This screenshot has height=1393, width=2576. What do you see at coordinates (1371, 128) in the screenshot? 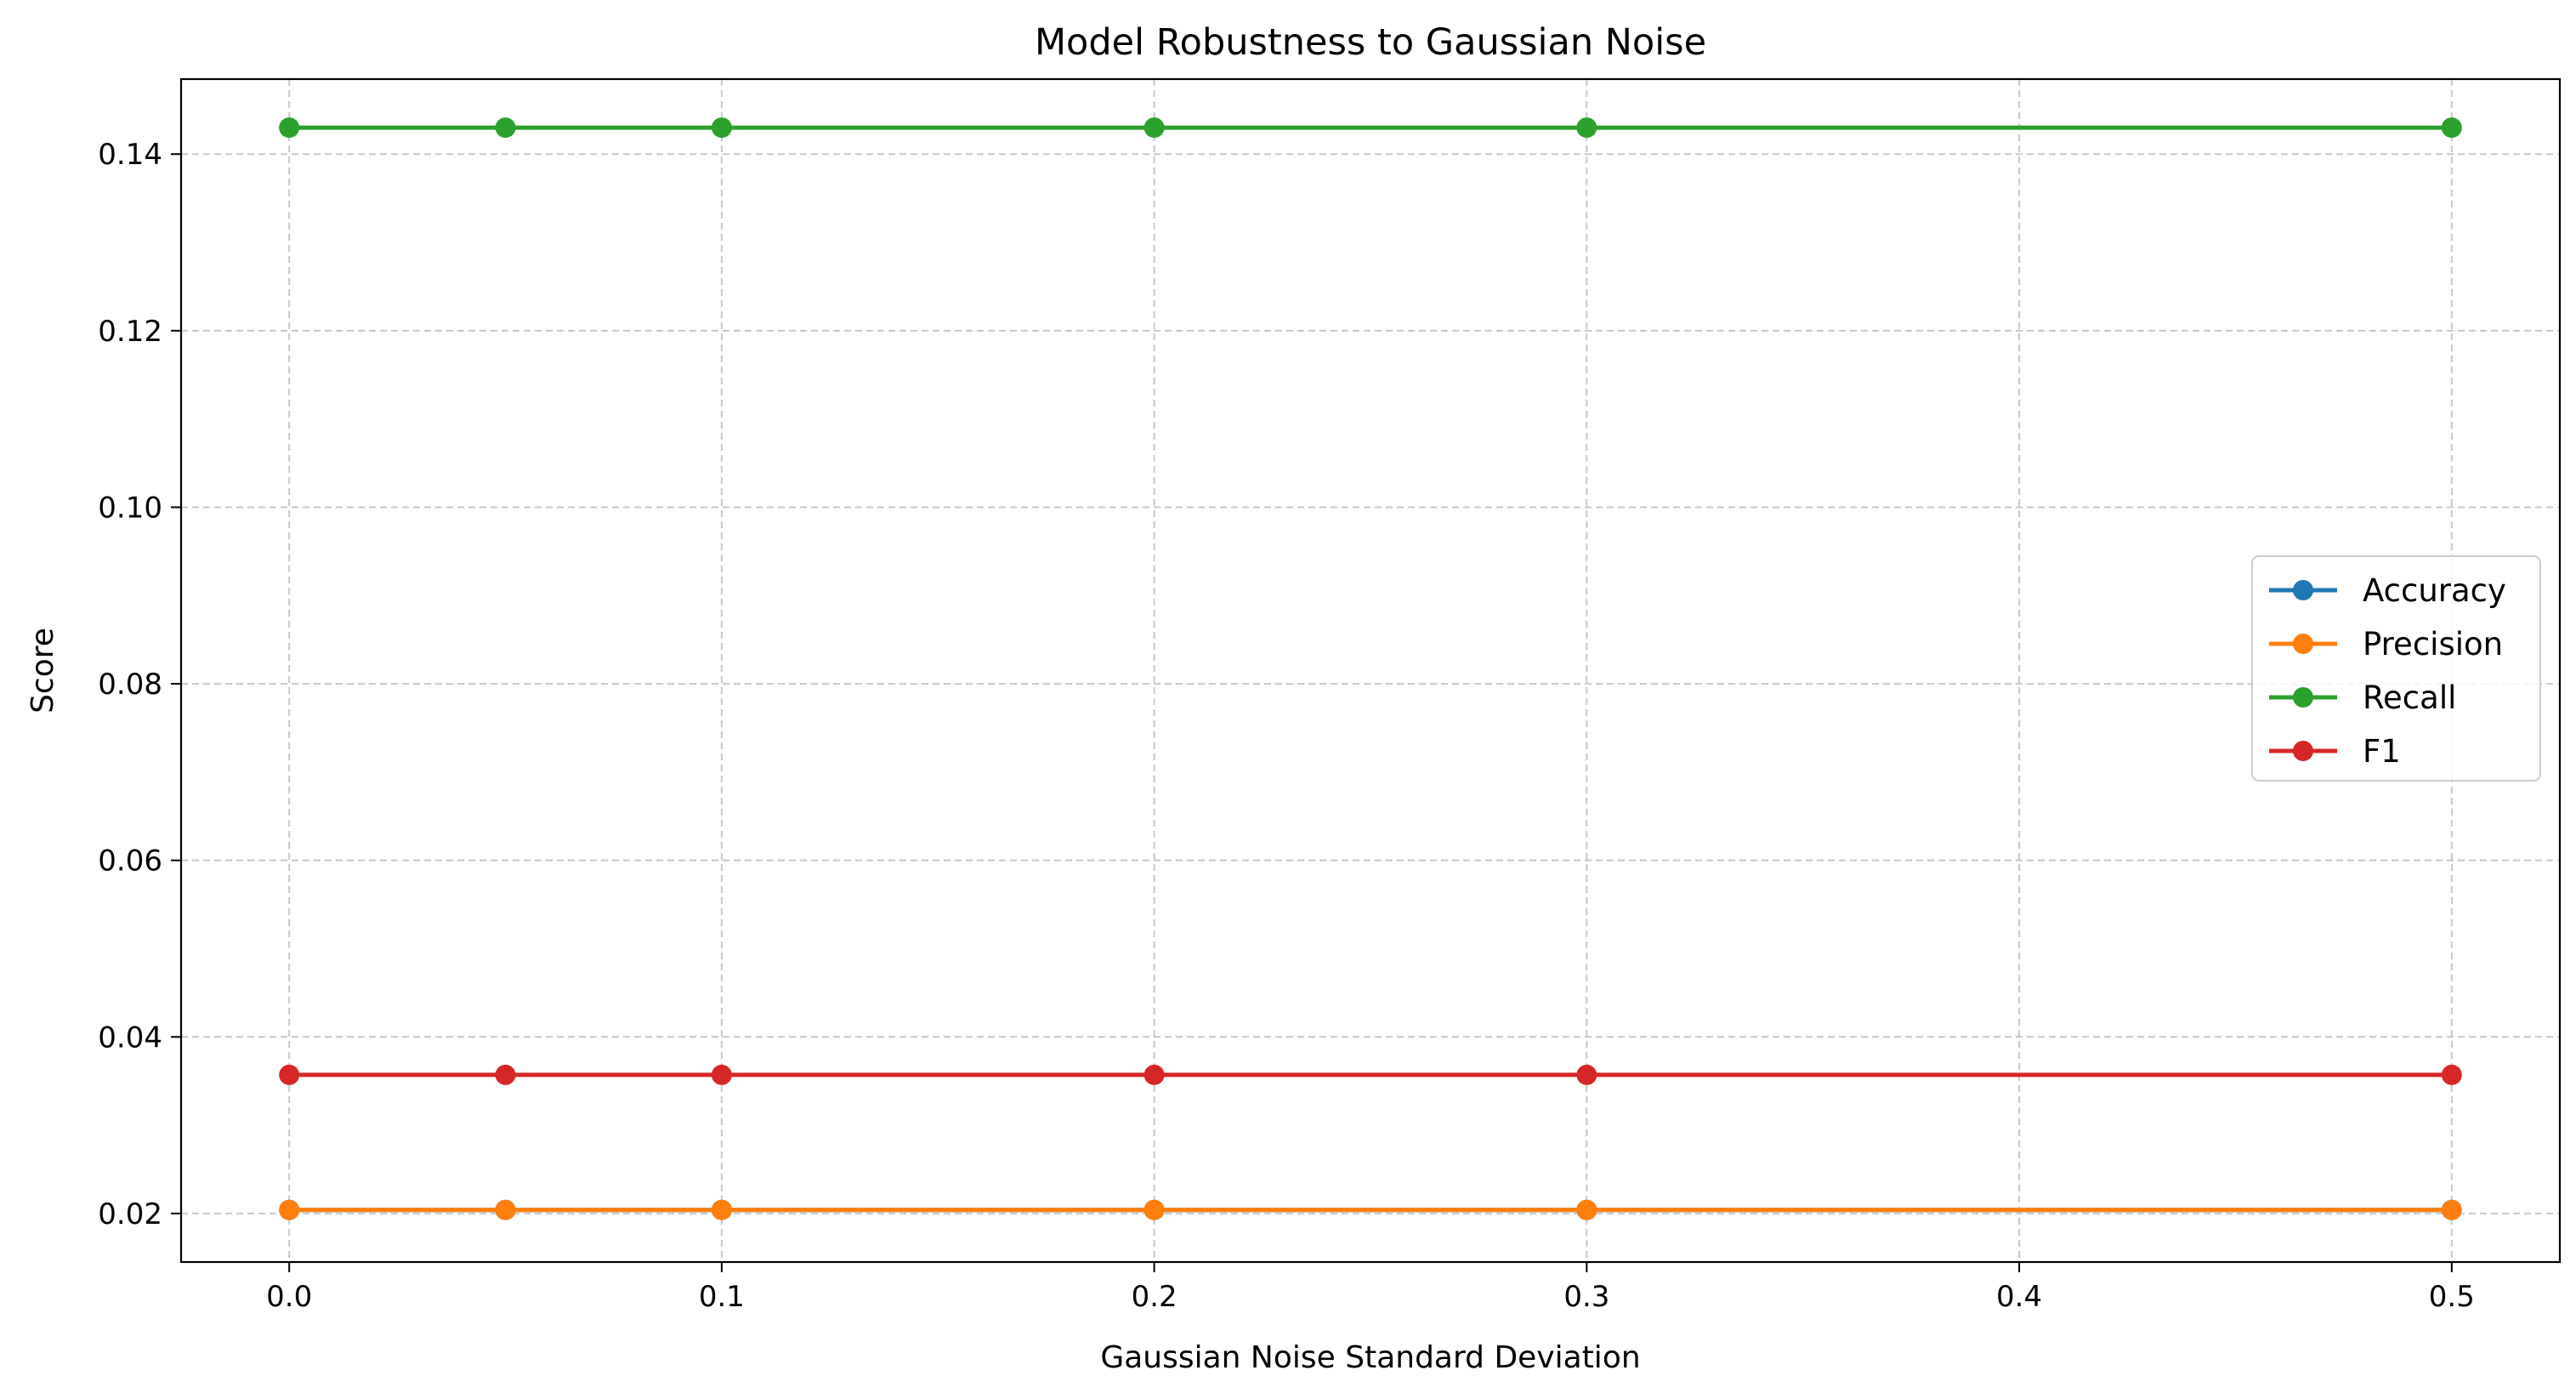
I see `series-recall` at bounding box center [1371, 128].